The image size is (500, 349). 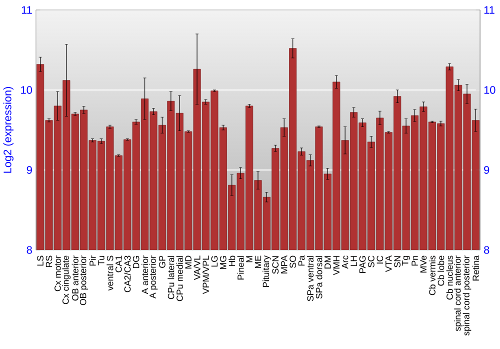 What do you see at coordinates (171, 278) in the screenshot?
I see `x-tick-label: CPu lateral` at bounding box center [171, 278].